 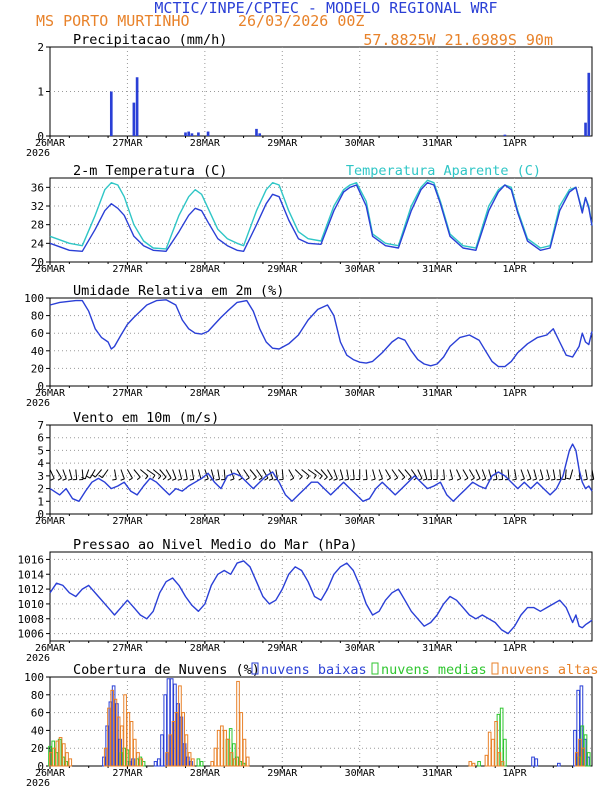 I want to click on wind-ytick-label: 2, so click(x=40, y=489).